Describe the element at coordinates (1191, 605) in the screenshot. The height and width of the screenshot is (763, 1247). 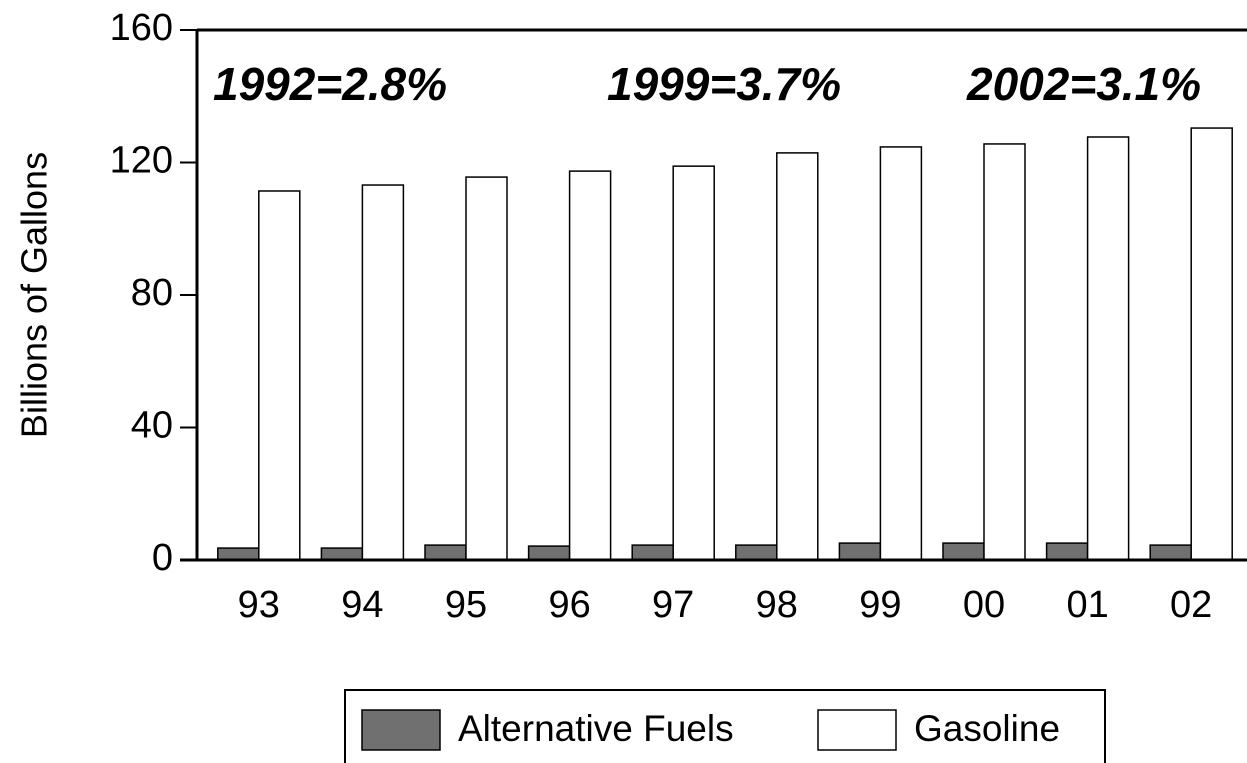
I see `x-tick-label: 02` at that location.